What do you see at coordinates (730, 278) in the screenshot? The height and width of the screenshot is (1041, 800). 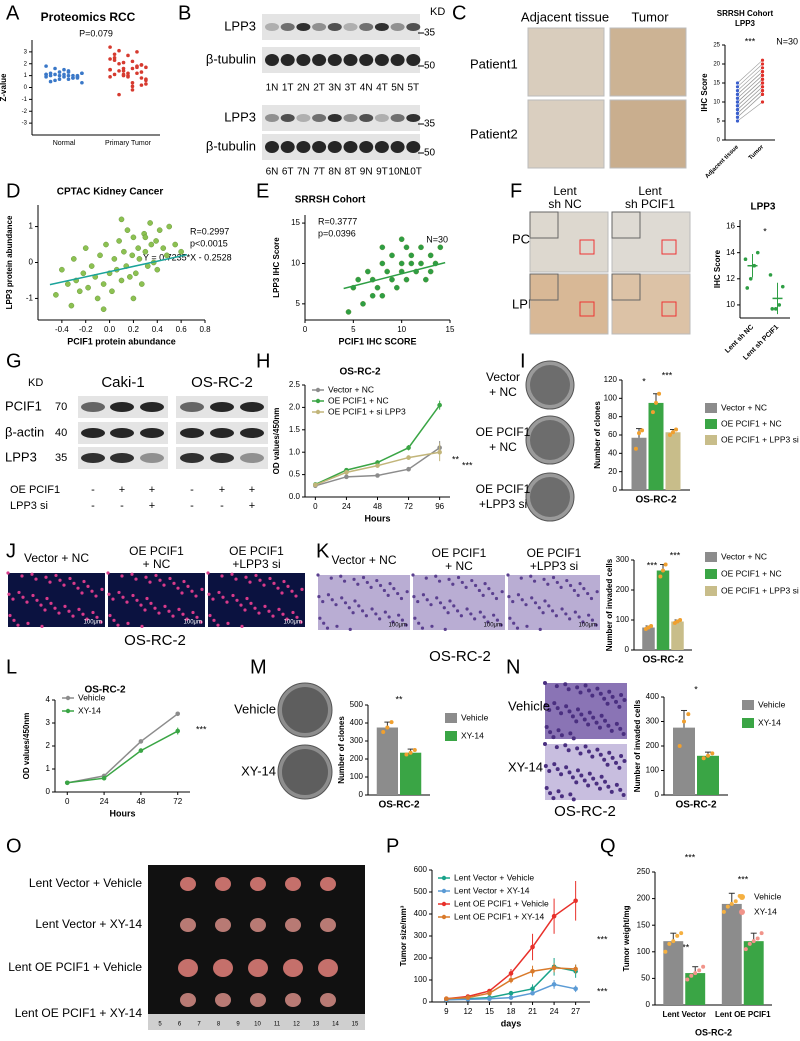 I see `y-tick-label: 12` at bounding box center [730, 278].